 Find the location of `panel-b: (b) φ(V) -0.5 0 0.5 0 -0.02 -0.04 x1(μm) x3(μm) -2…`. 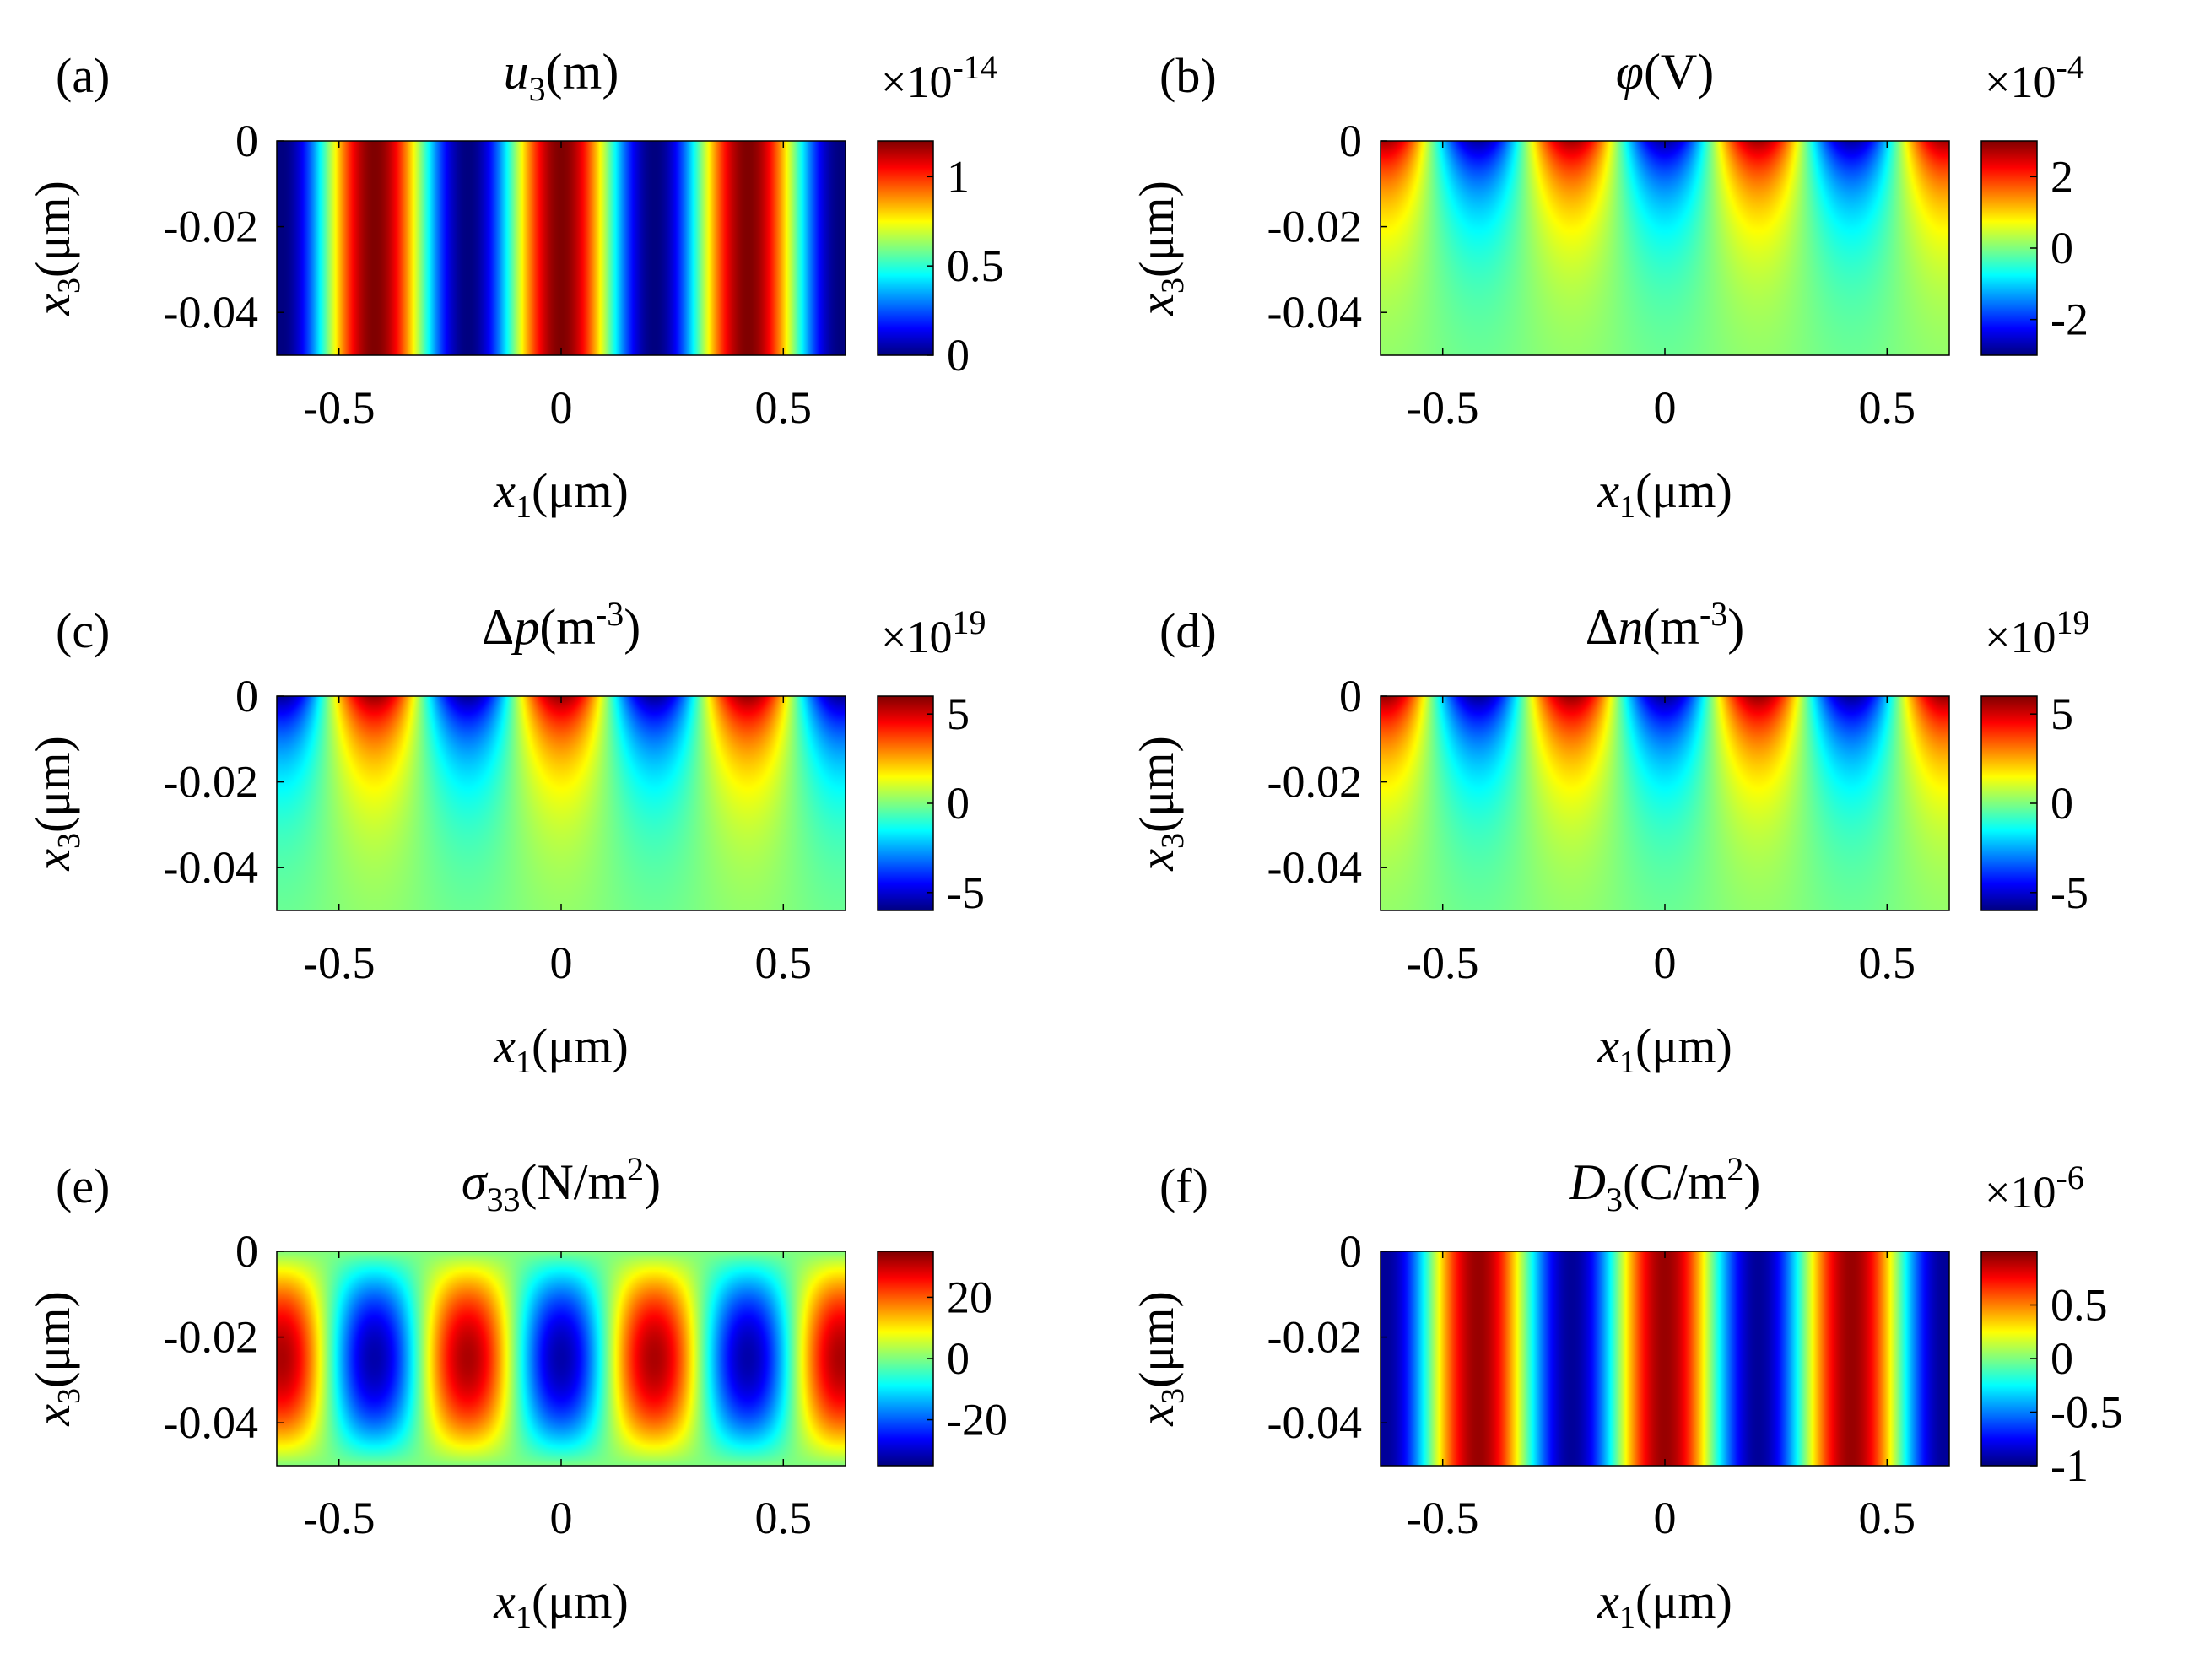

panel-b: (b) φ(V) -0.5 0 0.5 0 -0.02 -0.04 x1(μm) x3(μm) -2… is located at coordinates (1608, 284).